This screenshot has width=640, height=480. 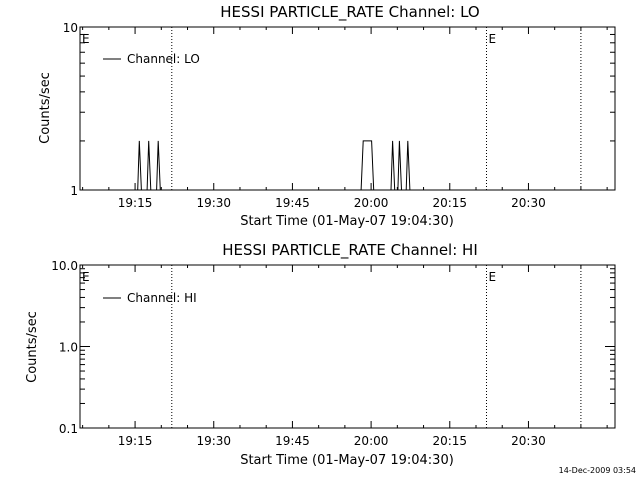 I want to click on chart-title: HESSI PARTICLE_RATE Channel: LO, so click(x=349, y=12).